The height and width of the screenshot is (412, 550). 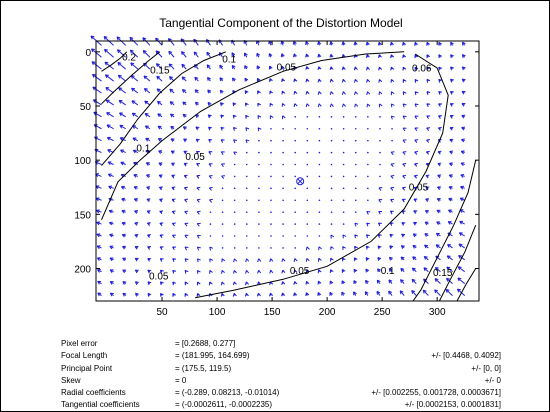 What do you see at coordinates (437, 312) in the screenshot?
I see `x-tick-label: 300` at bounding box center [437, 312].